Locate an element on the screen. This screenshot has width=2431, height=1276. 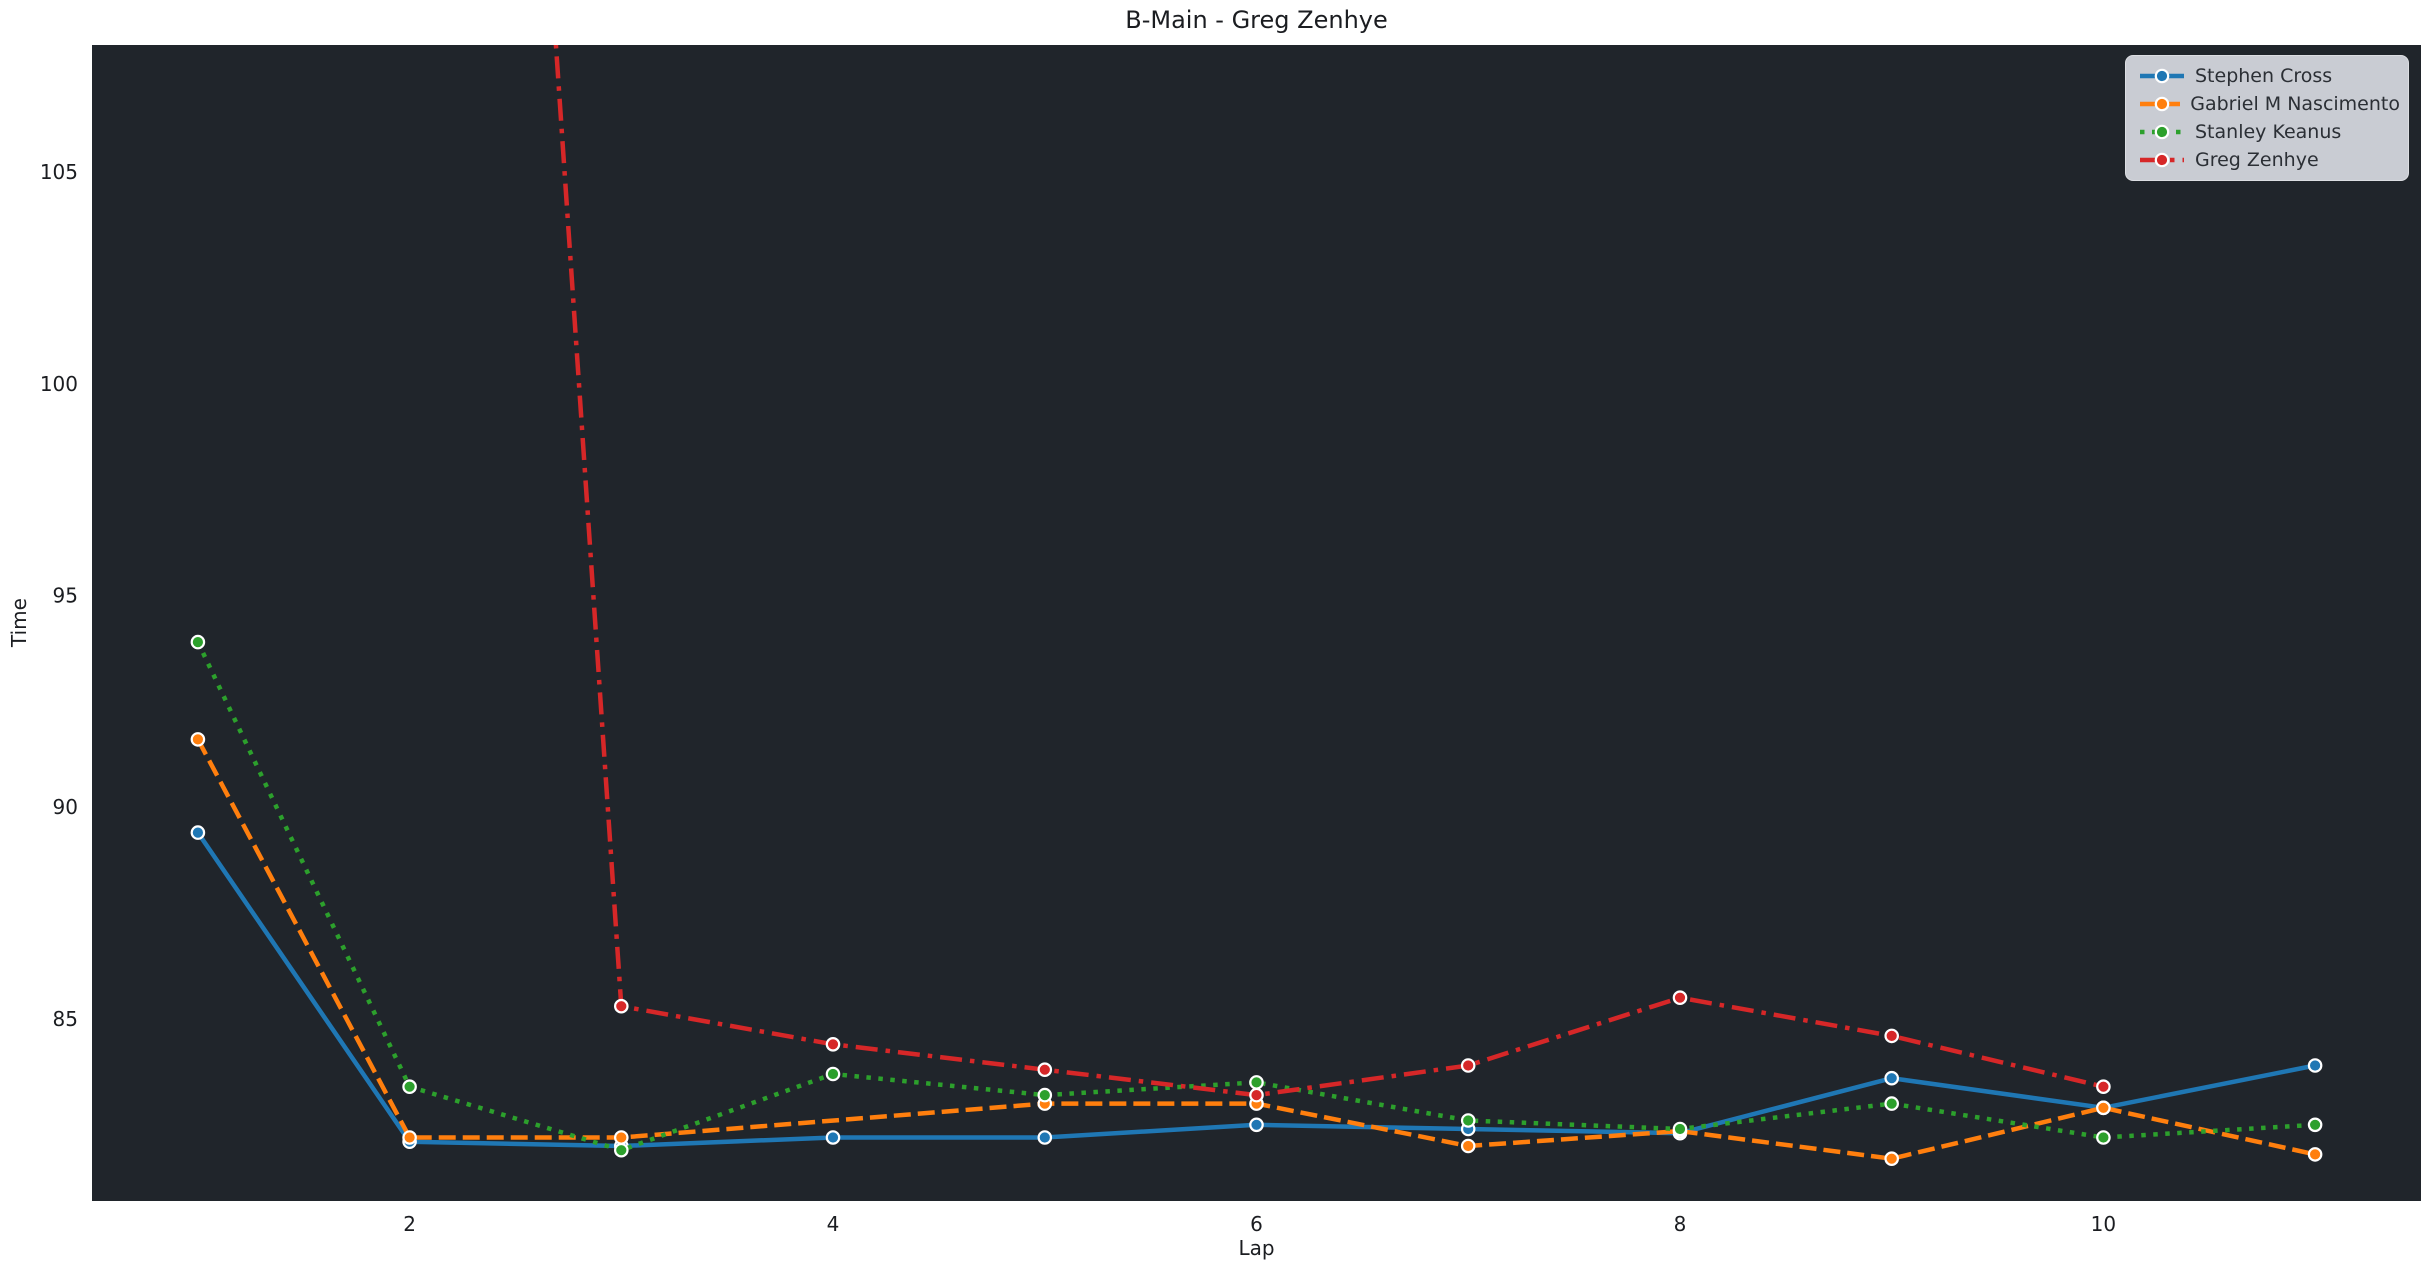
legend-item-gabriel-m-nascimento: Gabriel M Nascimento is located at coordinates (2269, 104).